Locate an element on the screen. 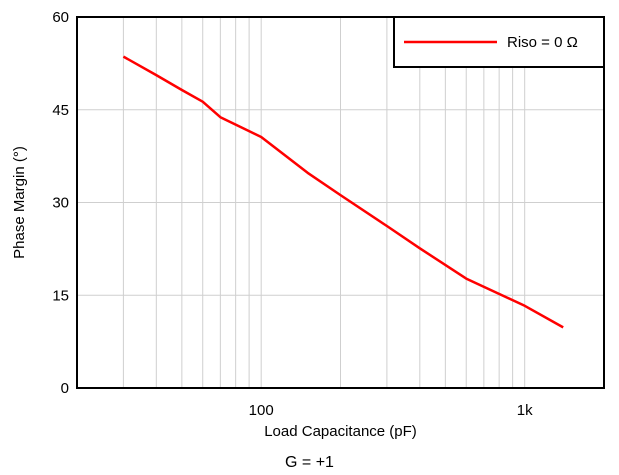 This screenshot has height=475, width=619. y-tick-label: 15 is located at coordinates (60, 295).